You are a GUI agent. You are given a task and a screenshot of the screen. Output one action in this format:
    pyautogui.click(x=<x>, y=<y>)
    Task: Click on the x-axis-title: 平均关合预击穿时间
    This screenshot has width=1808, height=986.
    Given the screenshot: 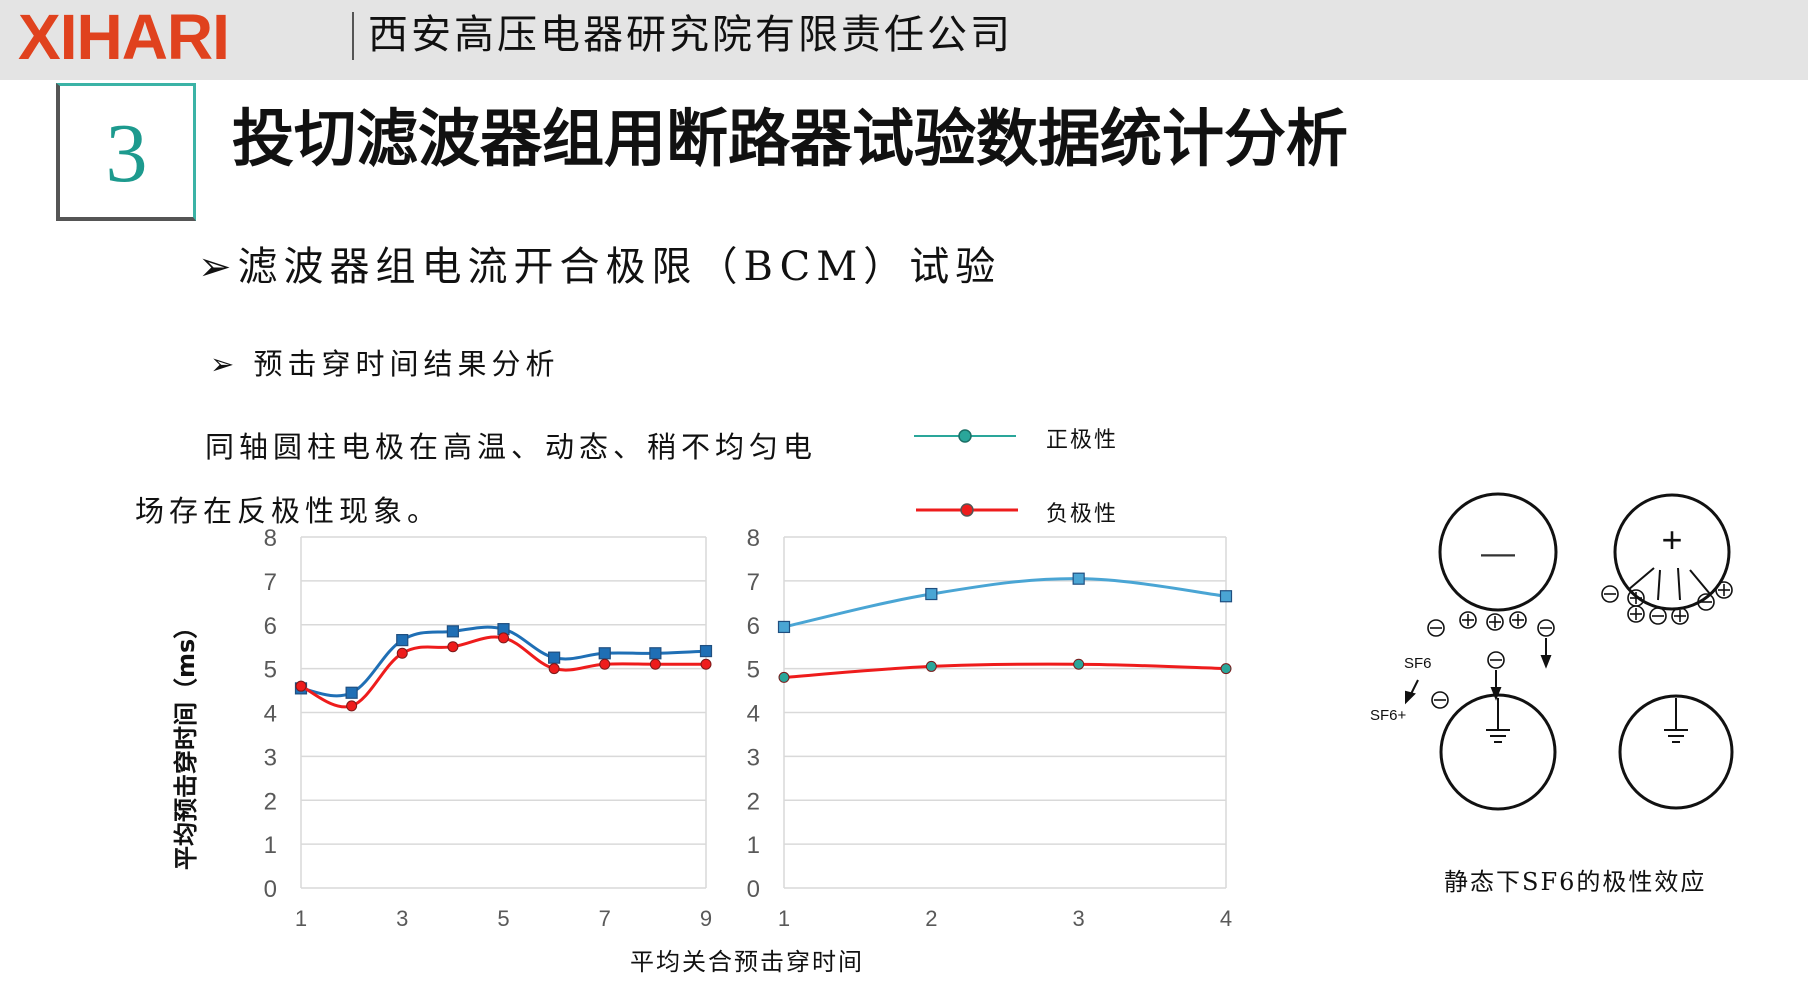 What is the action you would take?
    pyautogui.click(x=747, y=962)
    